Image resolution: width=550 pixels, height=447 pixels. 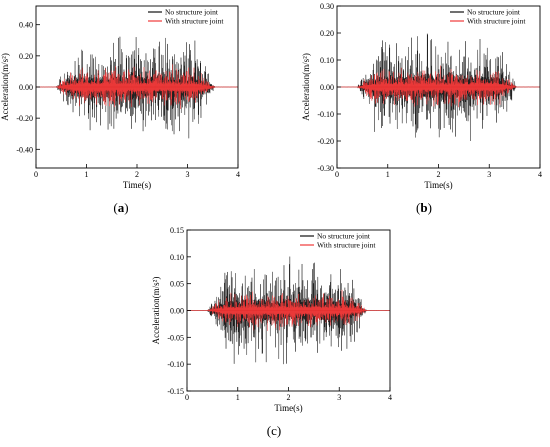 What do you see at coordinates (26, 25) in the screenshot?
I see `y-tick-label: 0.40` at bounding box center [26, 25].